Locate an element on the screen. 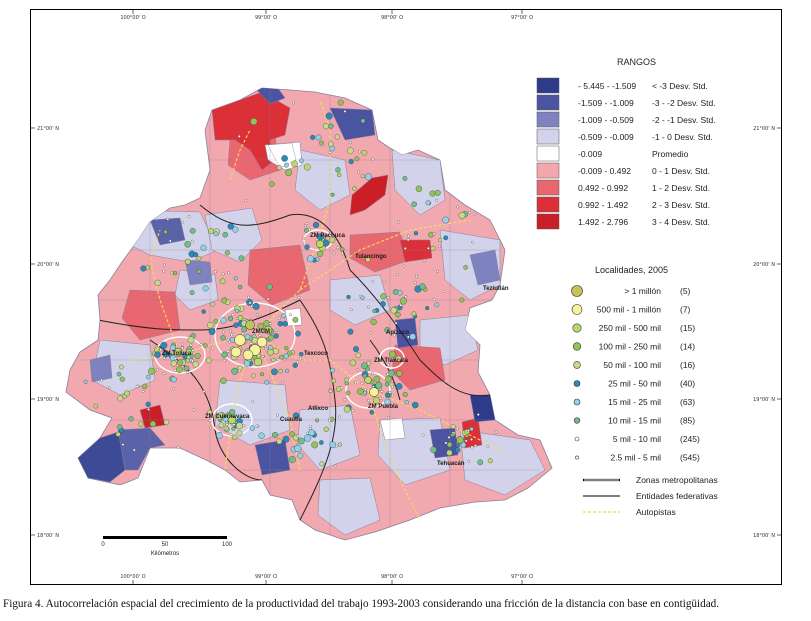 The height and width of the screenshot is (621, 811). rangos-desc-0: < -3 Desv. Std. is located at coordinates (680, 86).